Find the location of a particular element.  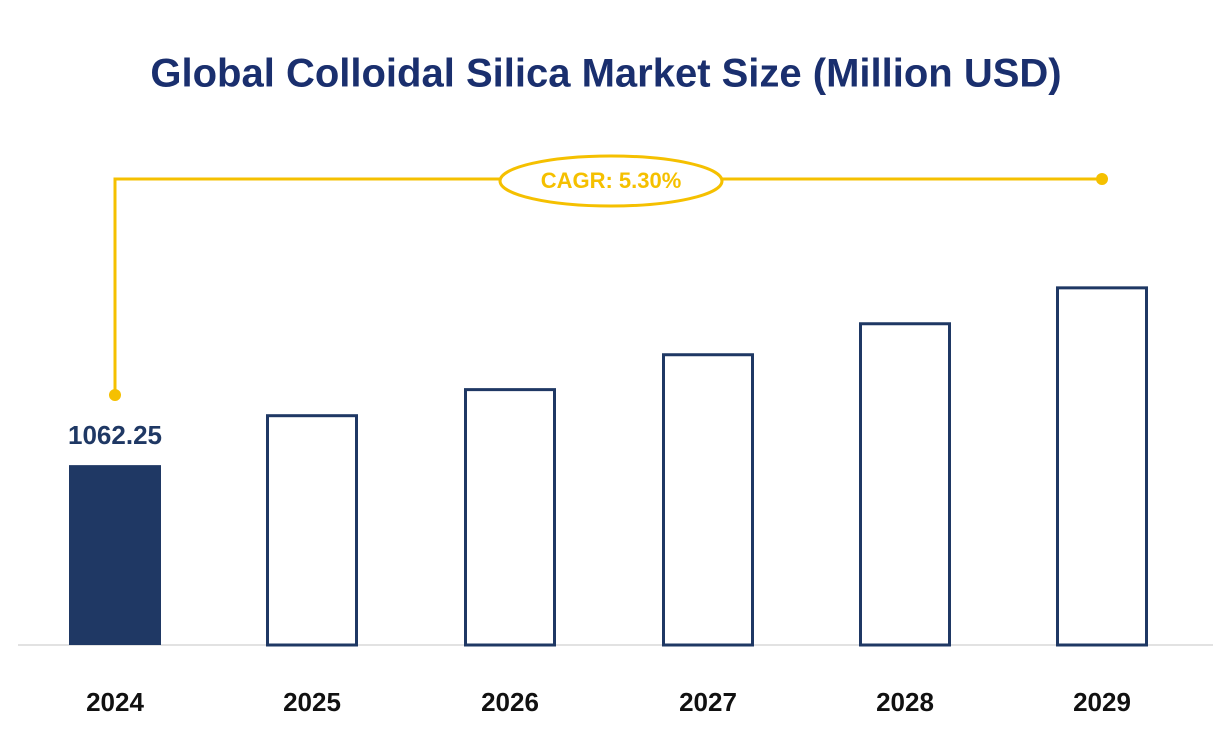

x-tick-label: 2026 is located at coordinates (510, 702).